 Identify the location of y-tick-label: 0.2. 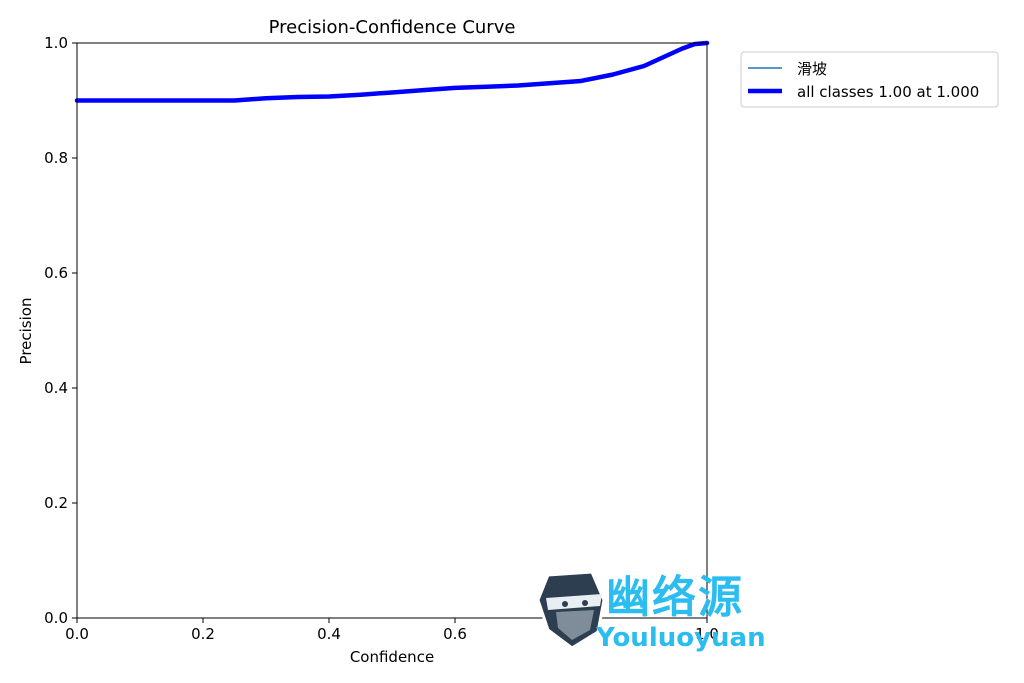
(56, 503).